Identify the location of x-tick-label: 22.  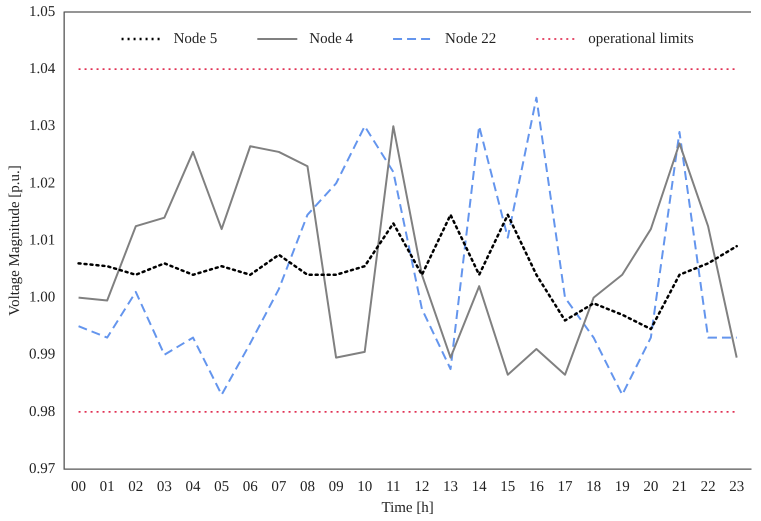
(708, 486).